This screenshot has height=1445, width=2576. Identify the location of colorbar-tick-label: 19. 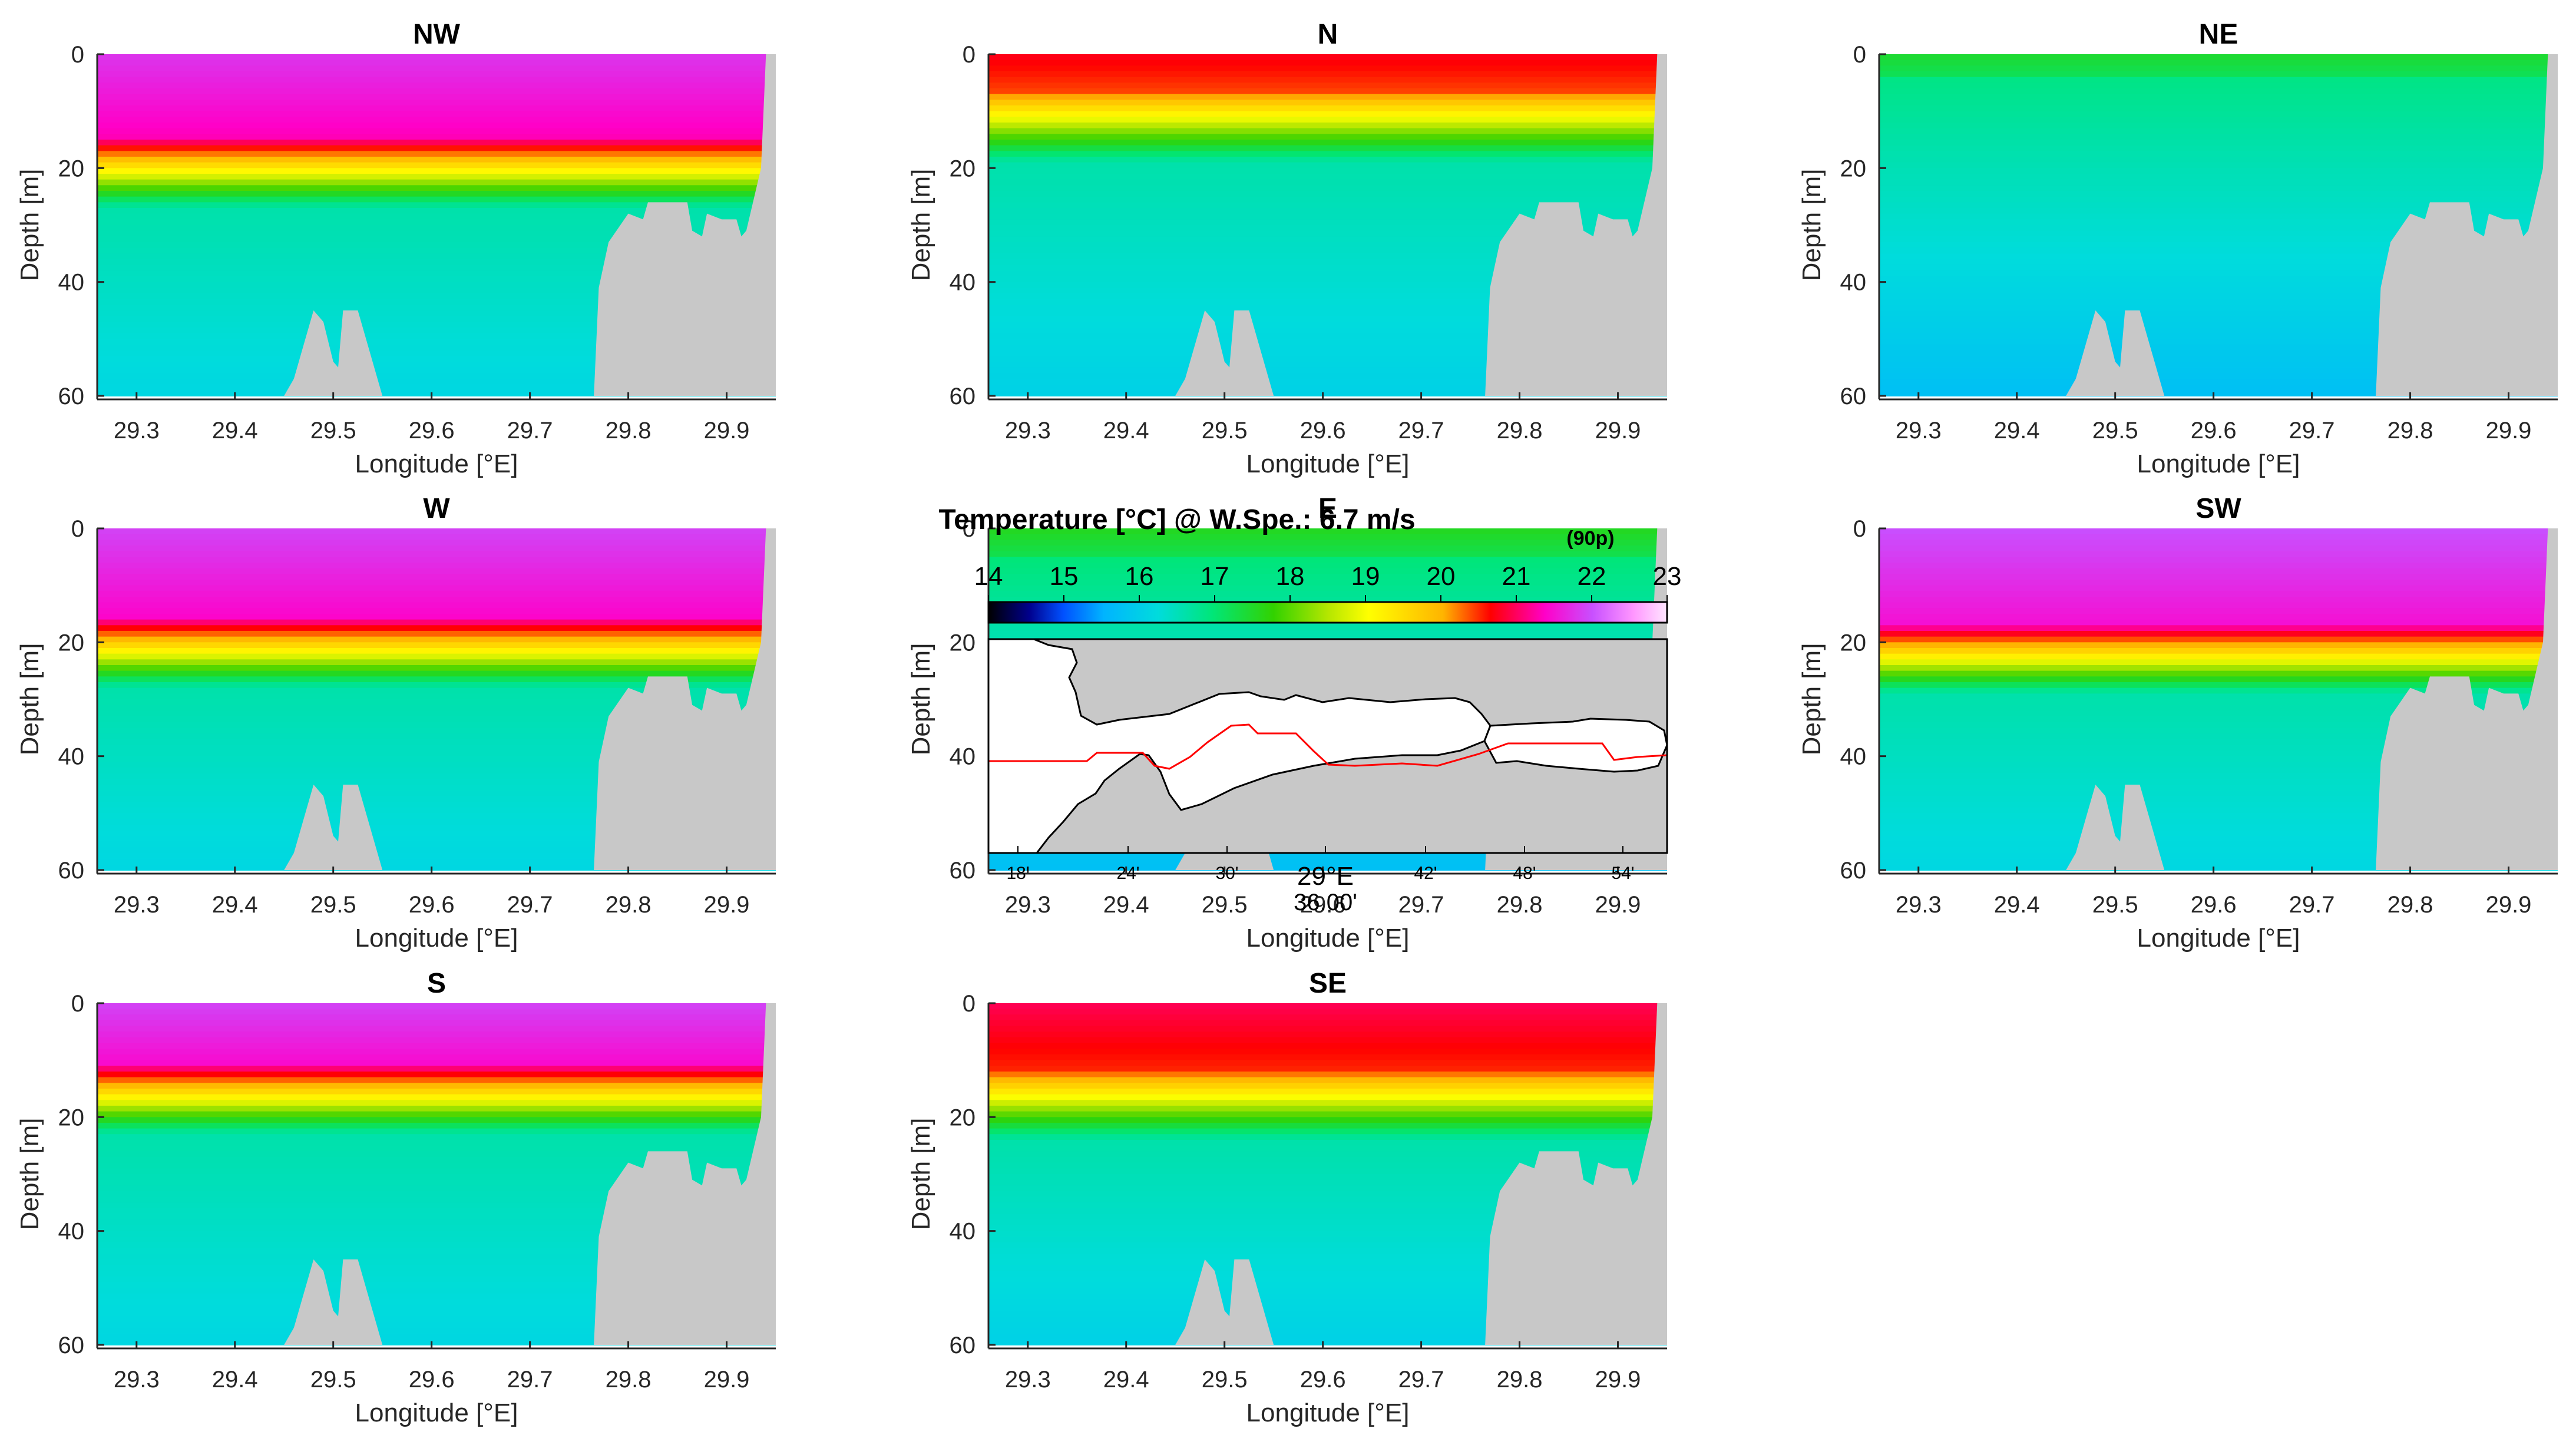
(1365, 576).